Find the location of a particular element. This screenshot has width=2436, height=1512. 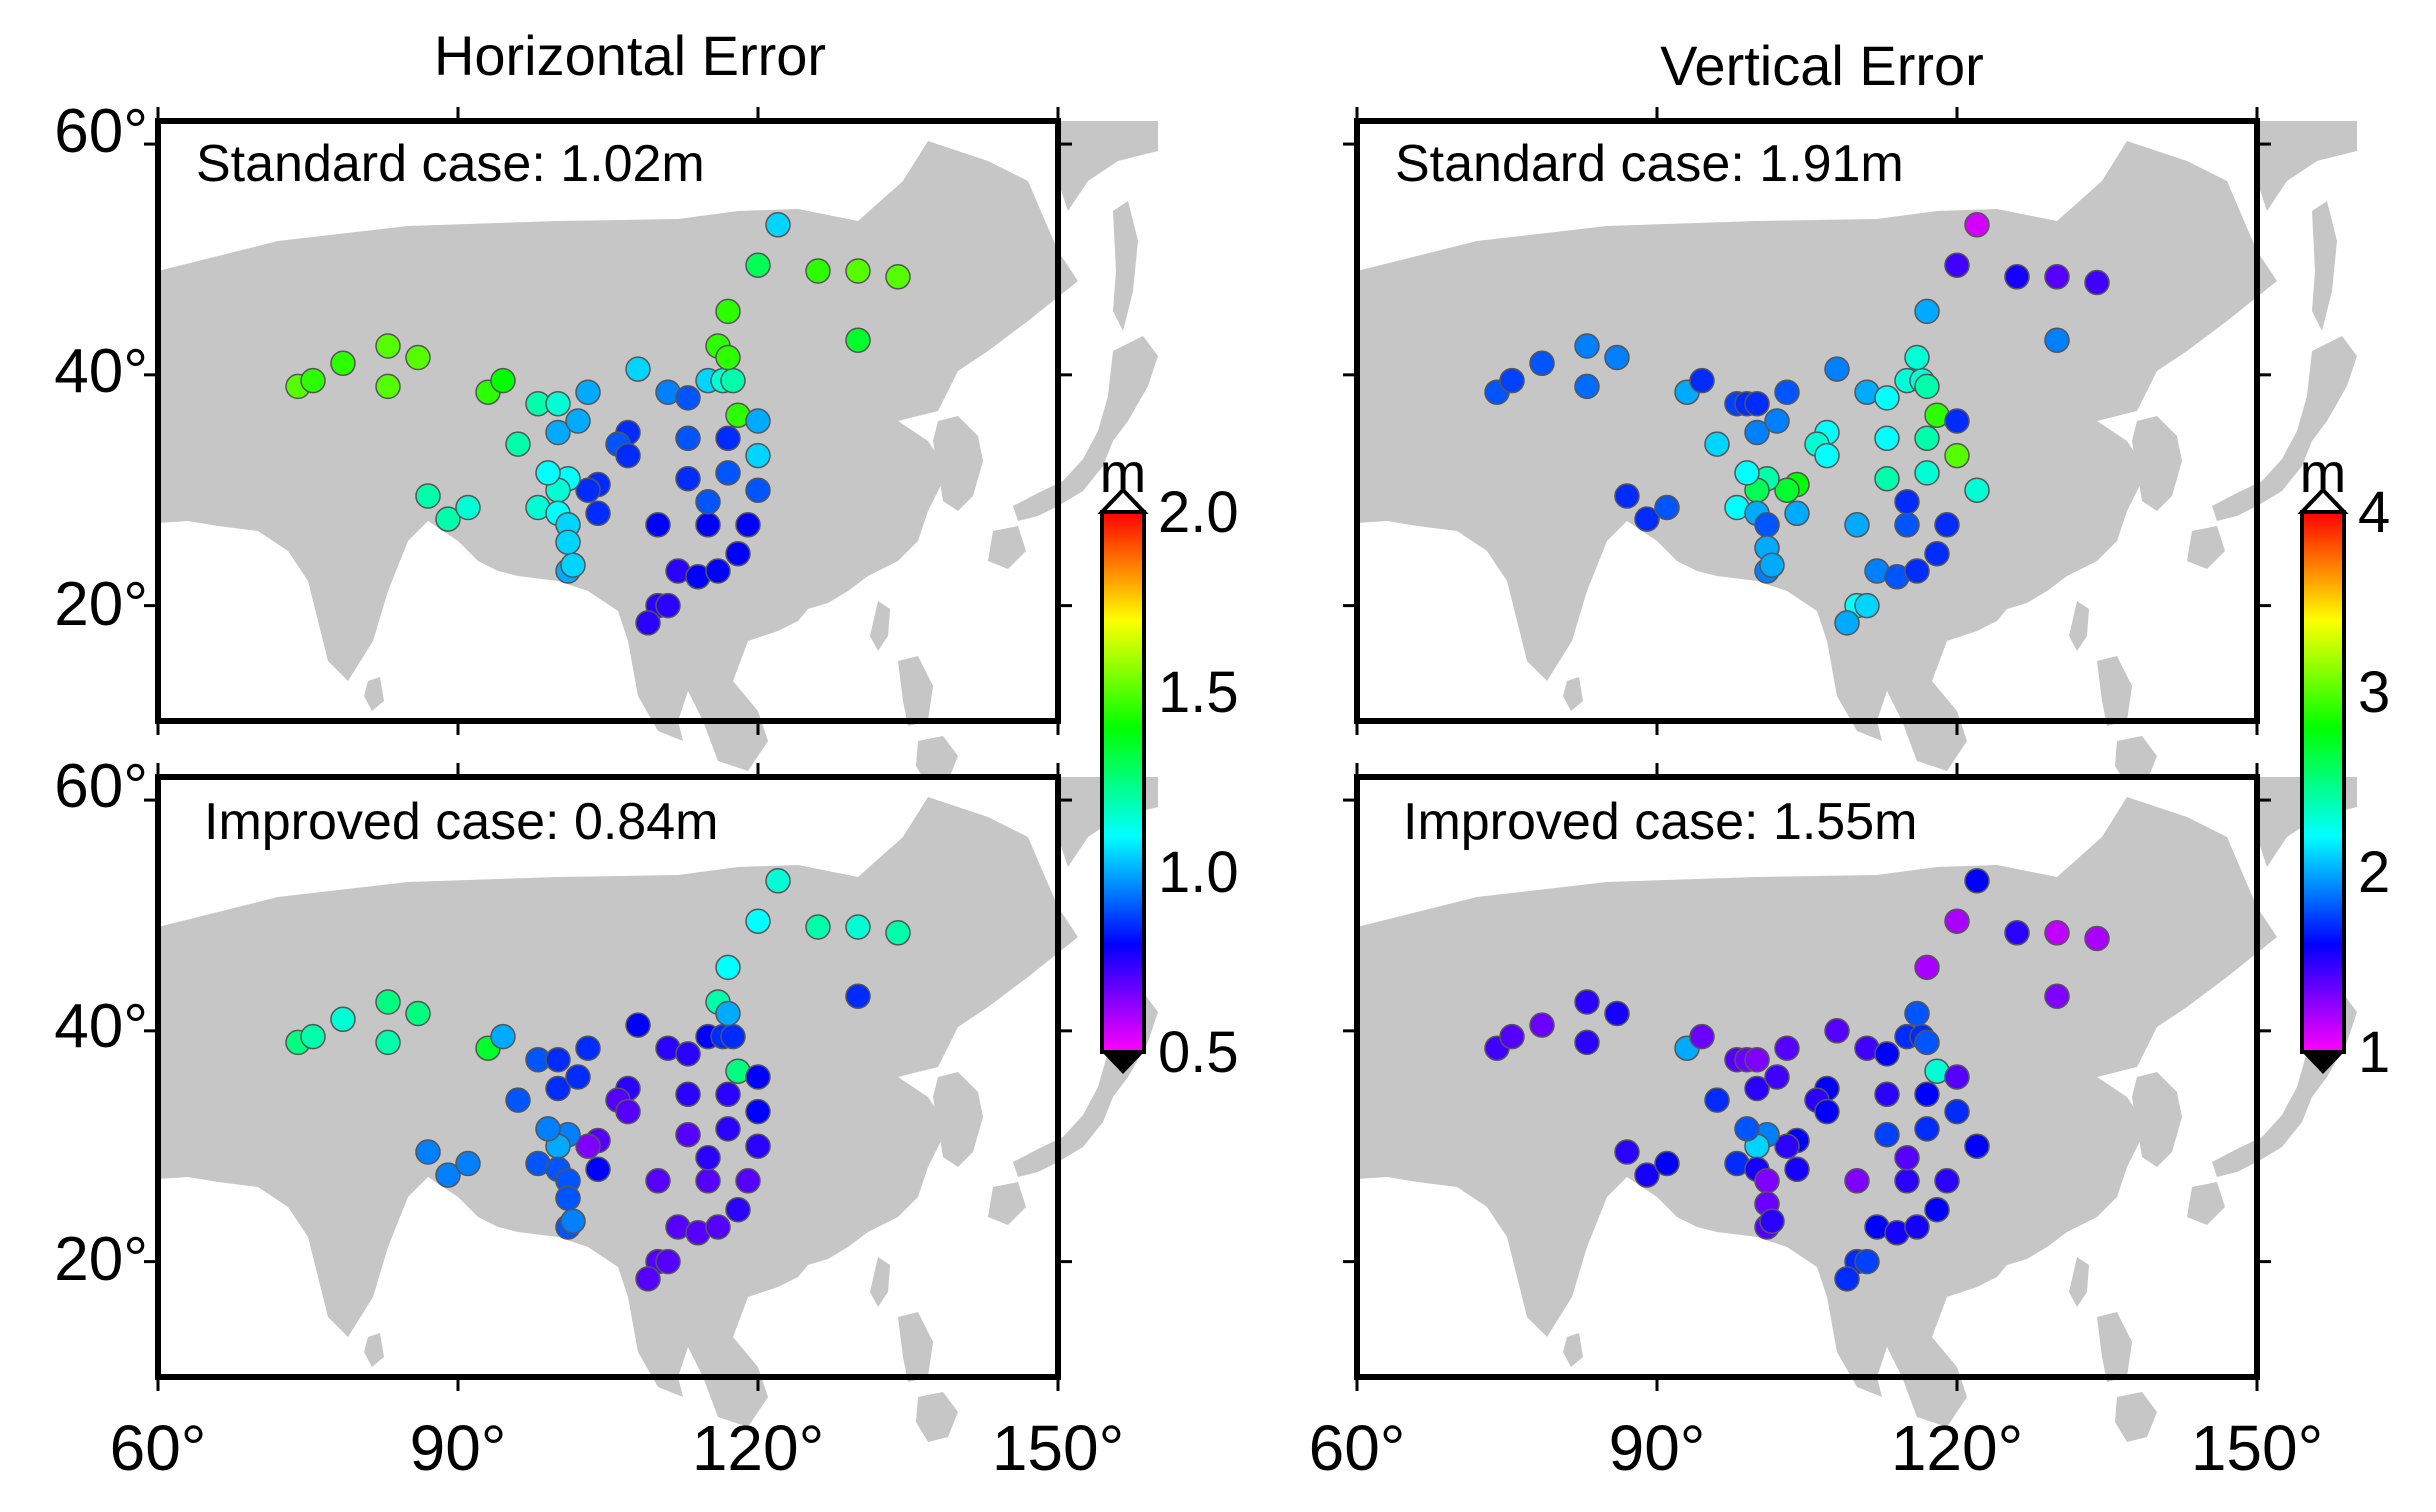

colorbar-vertical: m 4 3 2 1 is located at coordinates (2343, 763).